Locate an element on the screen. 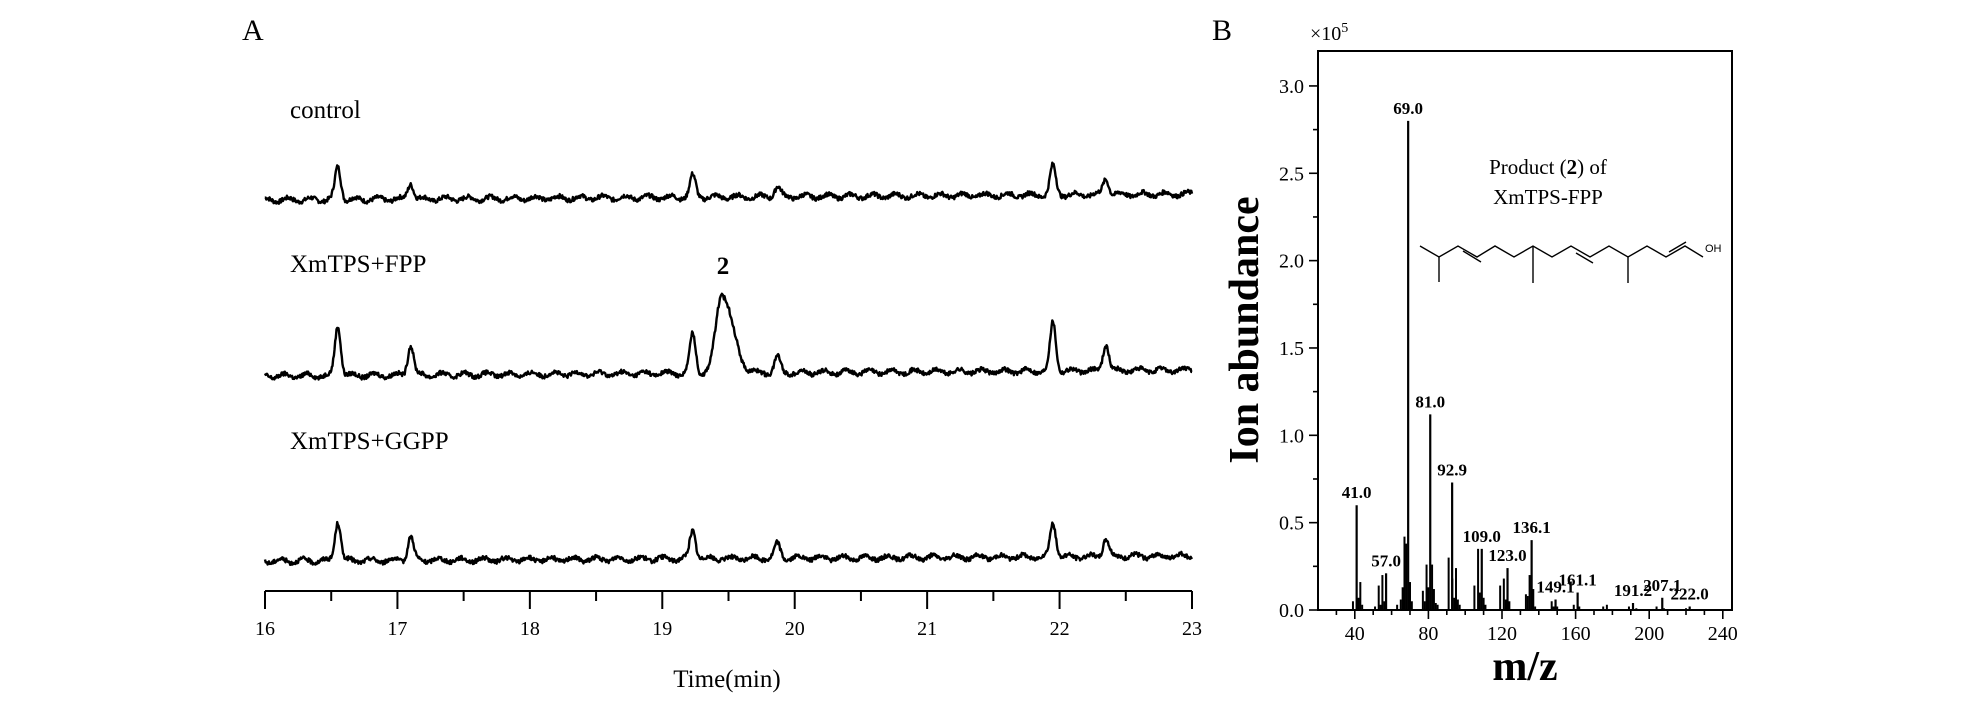 Image resolution: width=1972 pixels, height=710 pixels. mz-tick-label: 120 is located at coordinates (1502, 634).